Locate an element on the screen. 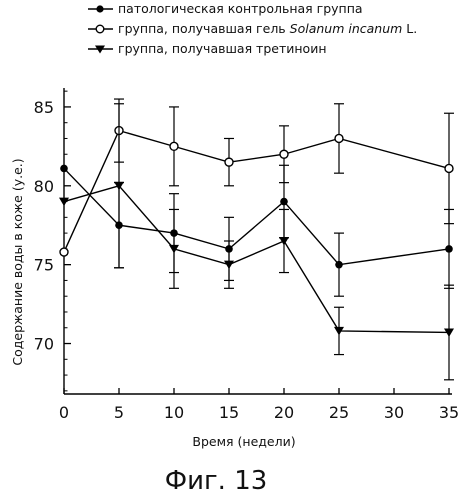 The width and height of the screenshot is (472, 500). y-tick-label: 85 is located at coordinates (44, 107).